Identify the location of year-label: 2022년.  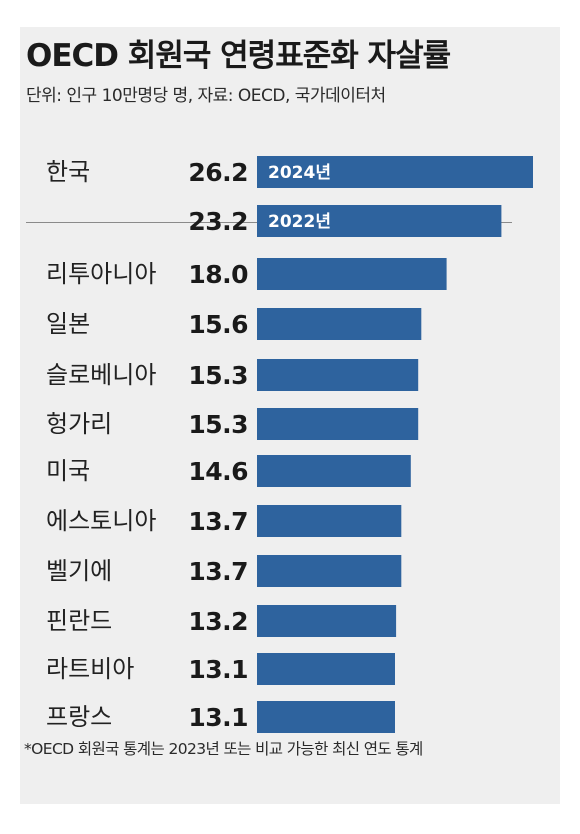
(299, 222).